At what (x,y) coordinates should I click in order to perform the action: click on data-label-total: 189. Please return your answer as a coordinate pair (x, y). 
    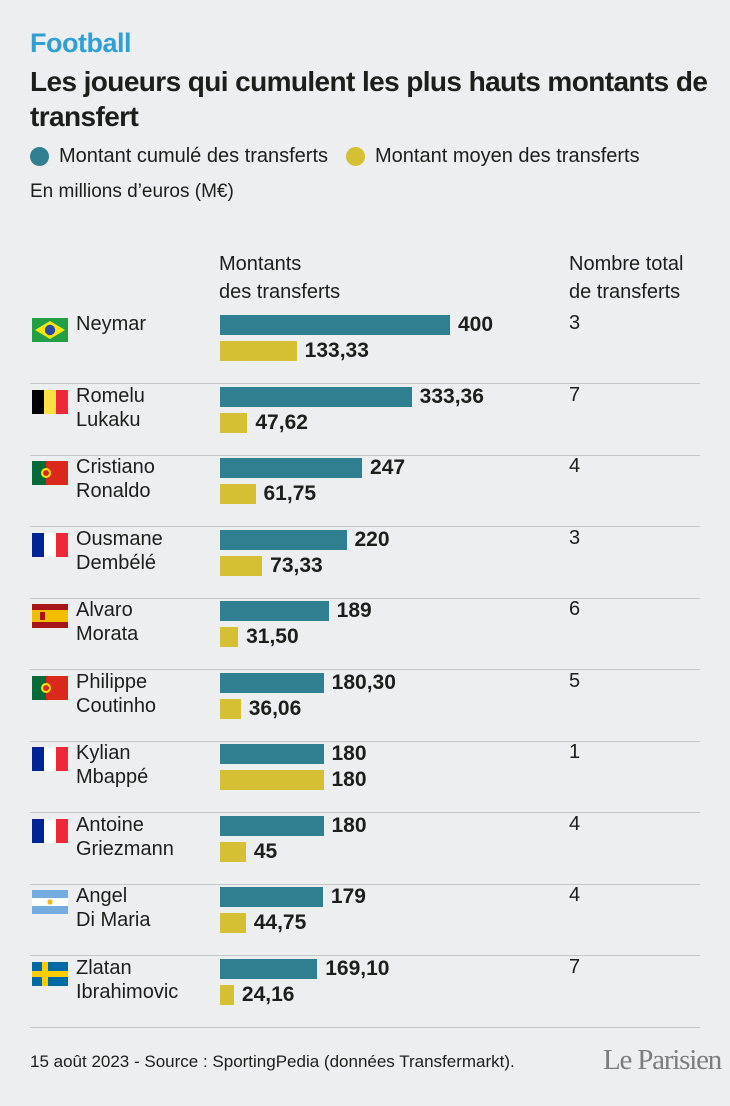
    Looking at the image, I should click on (354, 610).